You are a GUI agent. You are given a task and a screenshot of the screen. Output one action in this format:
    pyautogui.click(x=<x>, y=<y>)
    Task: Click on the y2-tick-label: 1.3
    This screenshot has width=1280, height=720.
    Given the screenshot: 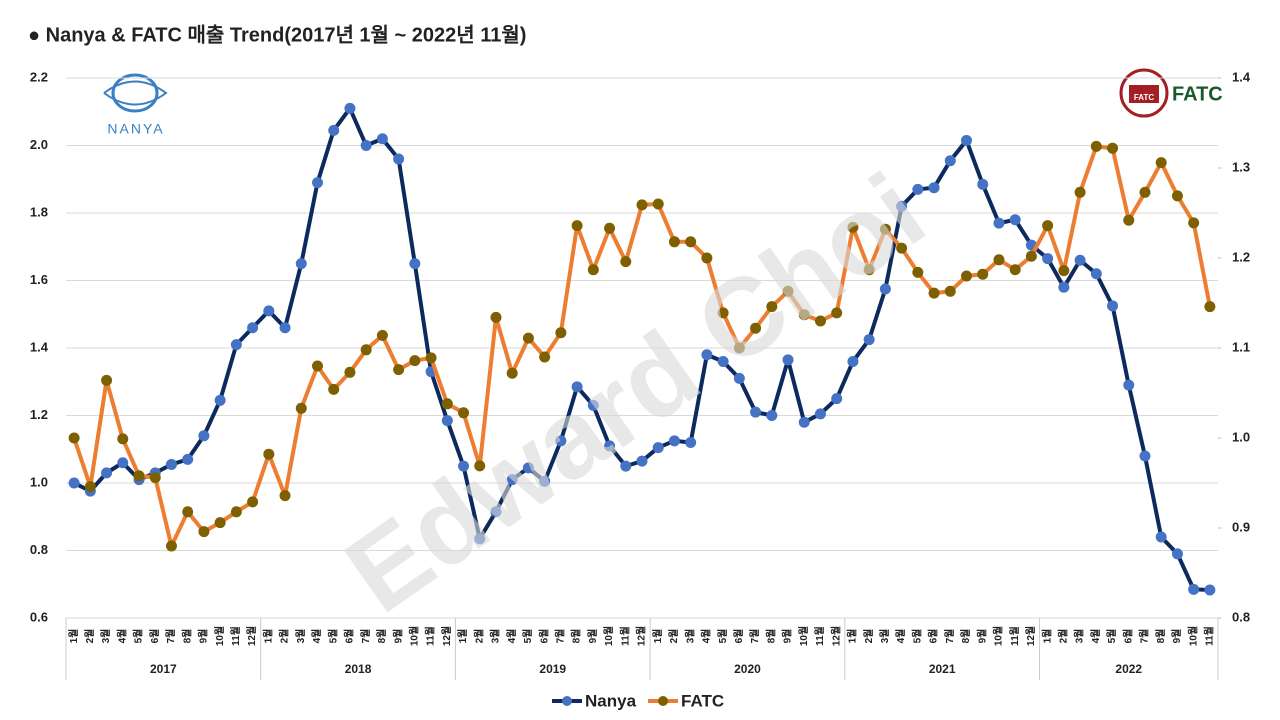 What is the action you would take?
    pyautogui.click(x=1241, y=166)
    